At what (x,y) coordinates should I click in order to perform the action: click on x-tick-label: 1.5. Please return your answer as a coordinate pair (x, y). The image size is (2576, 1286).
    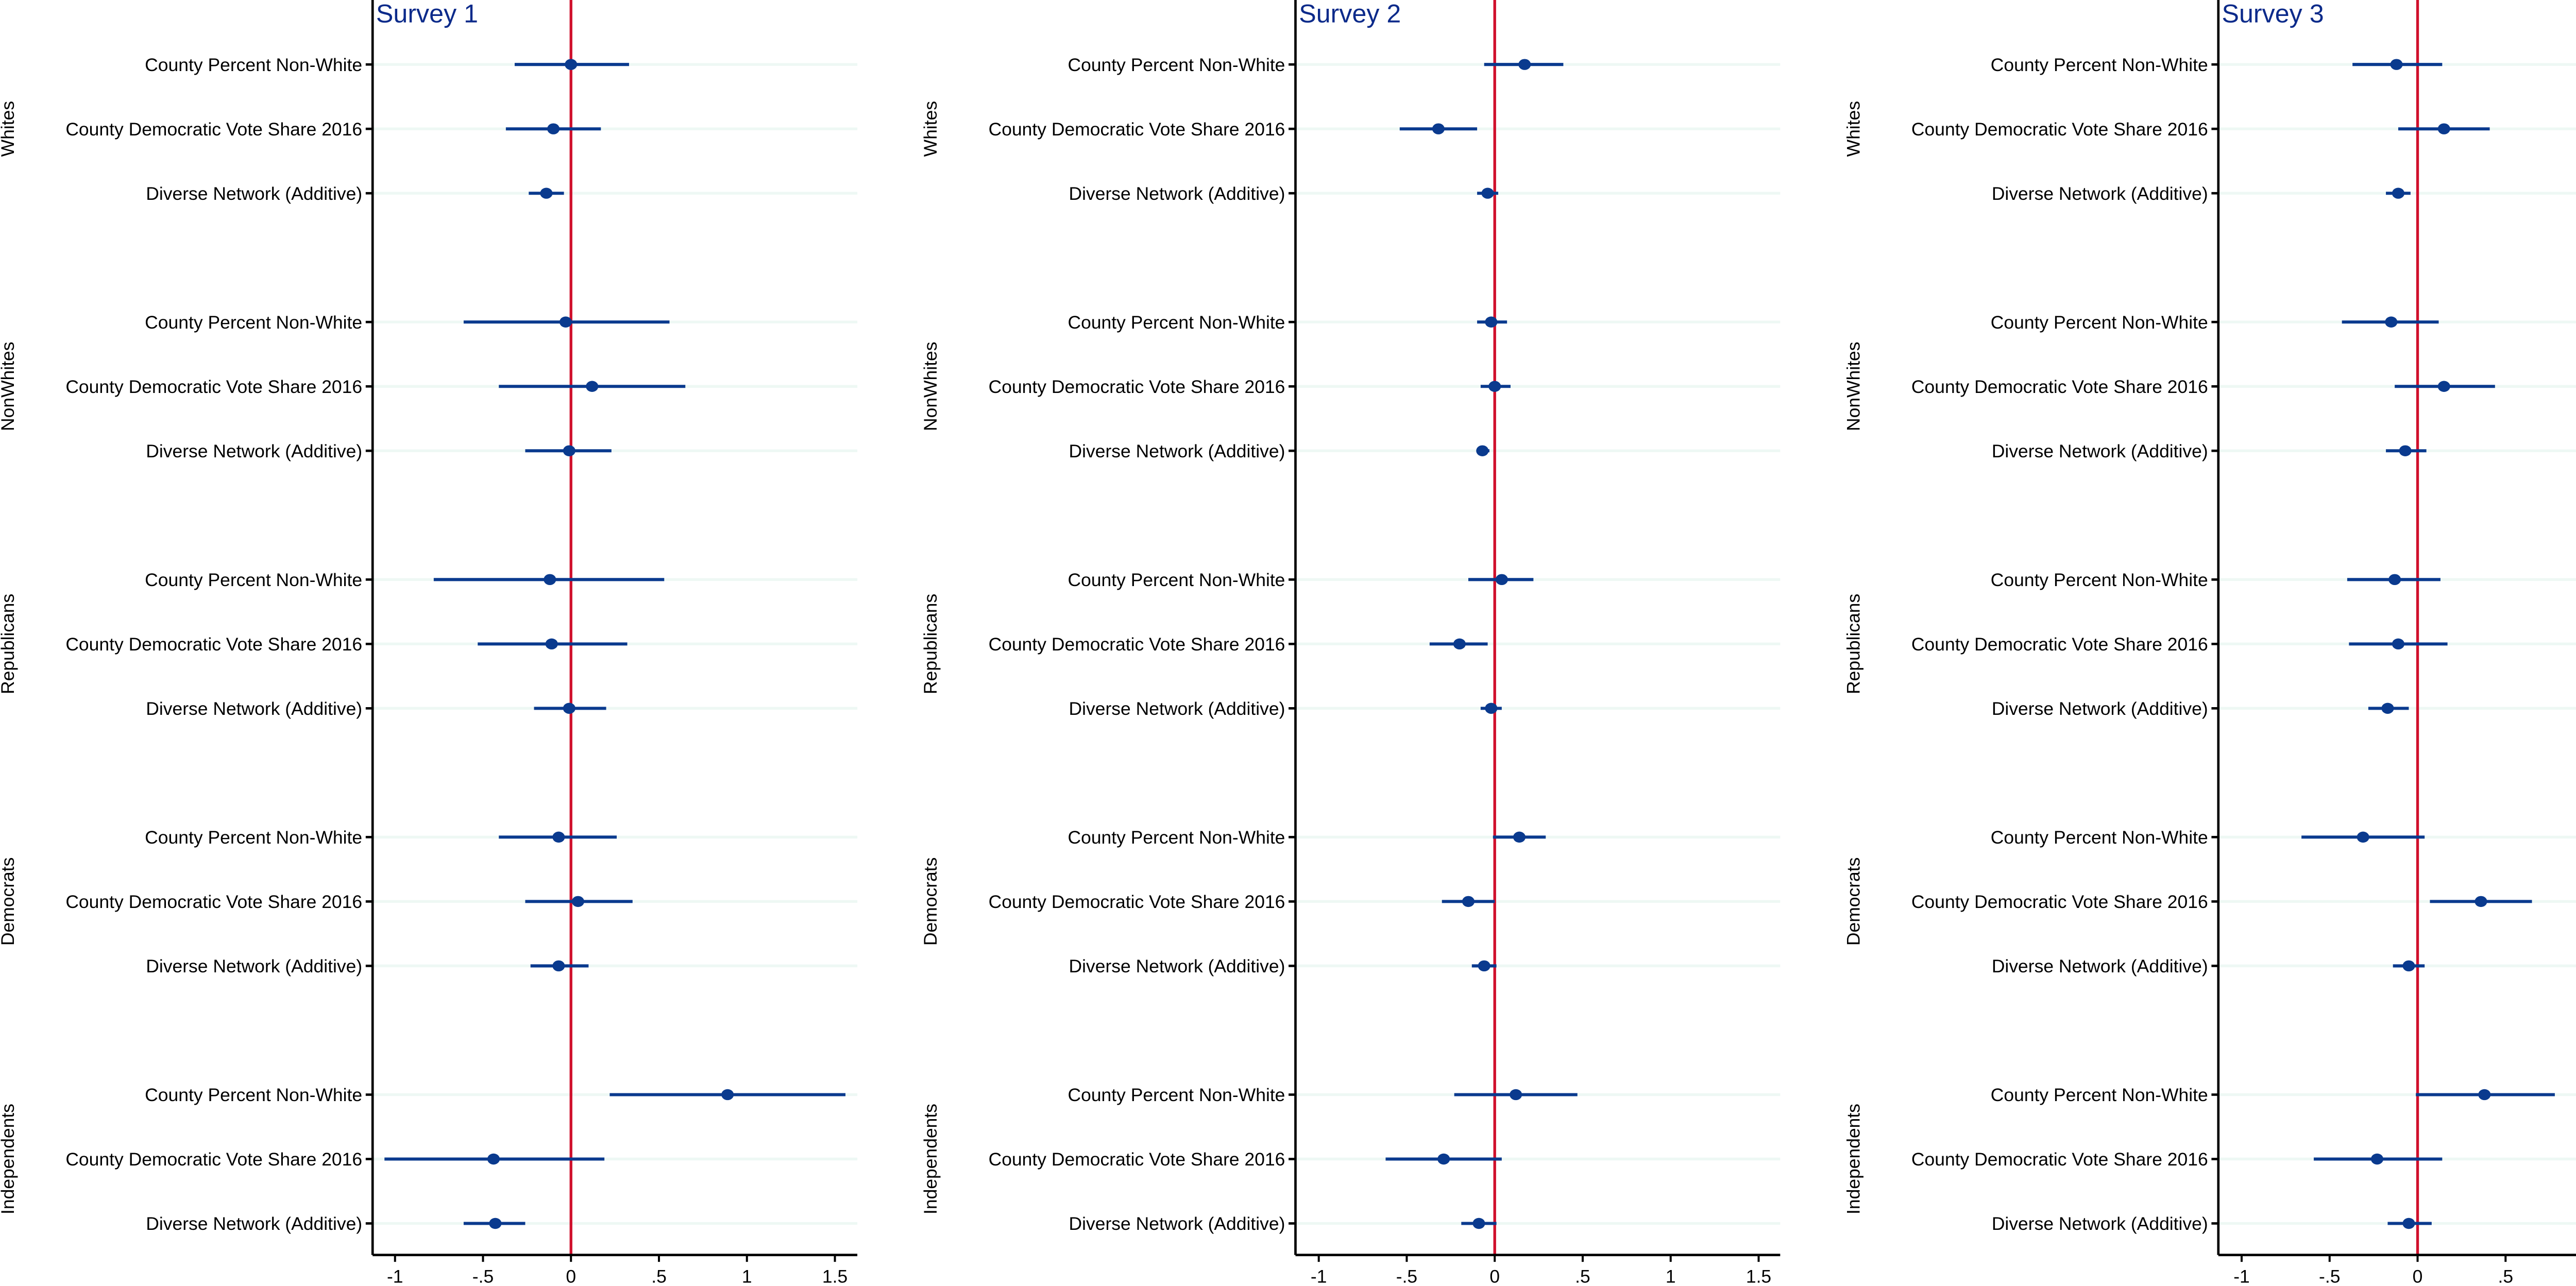
    Looking at the image, I should click on (835, 1276).